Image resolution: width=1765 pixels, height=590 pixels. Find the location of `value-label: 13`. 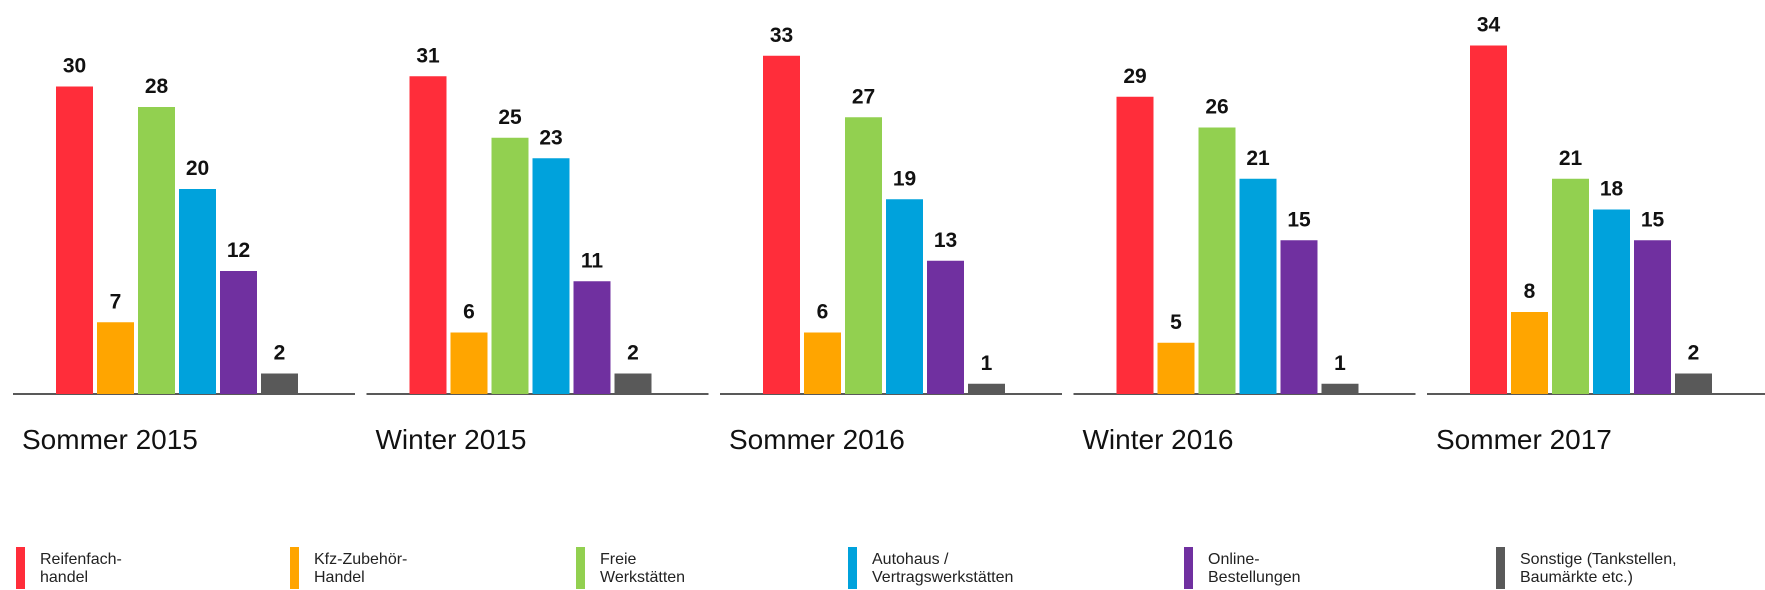

value-label: 13 is located at coordinates (945, 240).